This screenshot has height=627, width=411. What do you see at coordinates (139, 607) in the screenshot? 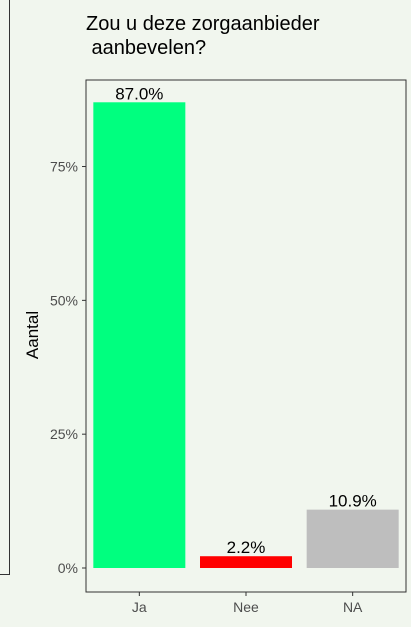
I see `x-tick-label: Ja` at bounding box center [139, 607].